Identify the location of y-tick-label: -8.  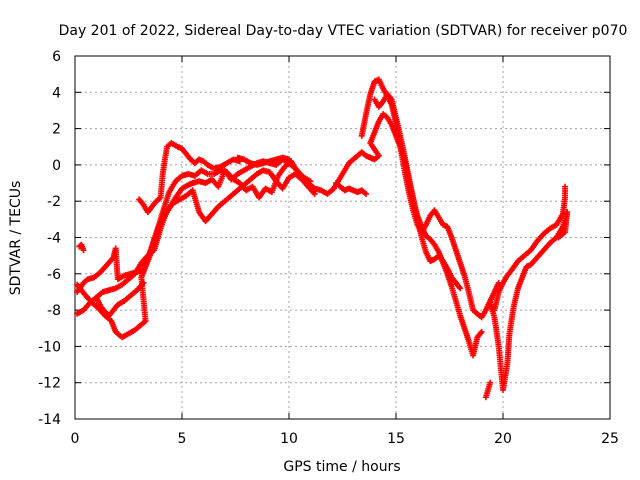
(54, 311).